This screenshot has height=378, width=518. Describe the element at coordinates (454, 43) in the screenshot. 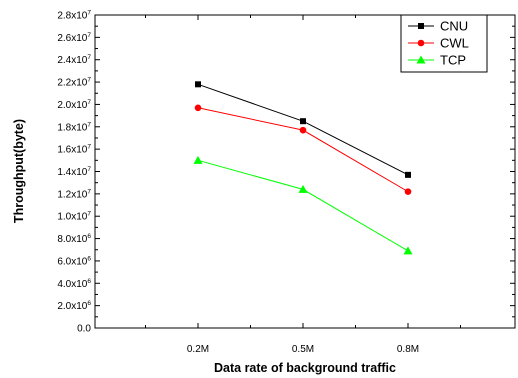

I see `legend-label-cwl: CWL` at that location.